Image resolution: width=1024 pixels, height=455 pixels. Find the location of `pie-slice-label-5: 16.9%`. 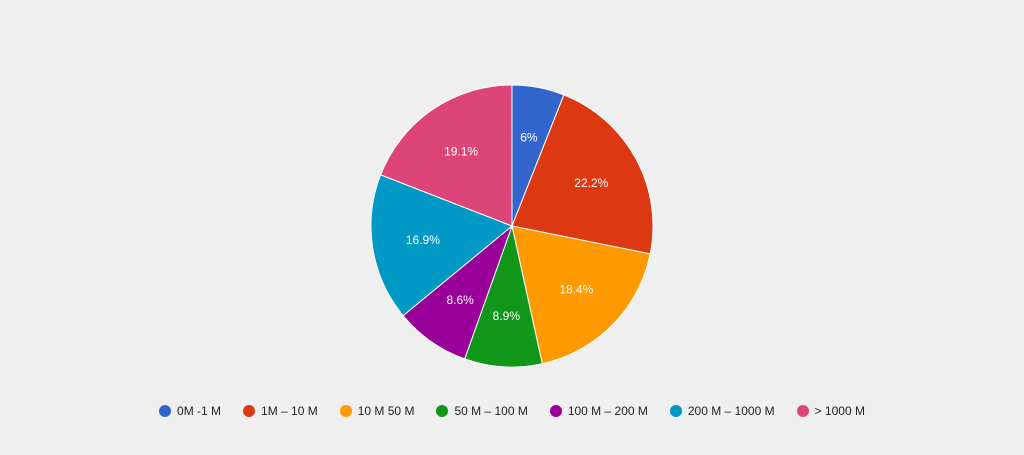

pie-slice-label-5: 16.9% is located at coordinates (423, 240).